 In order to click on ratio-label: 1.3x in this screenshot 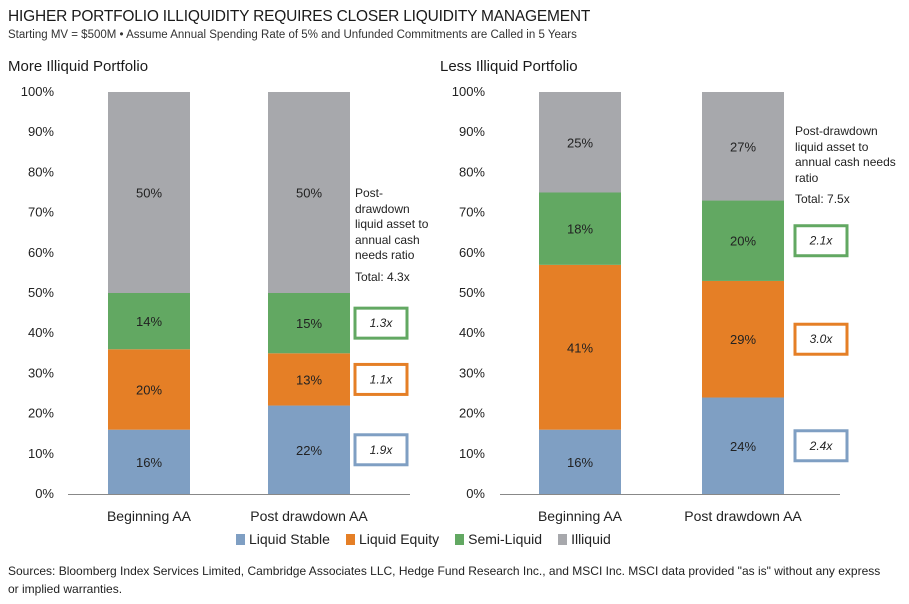, I will do `click(382, 323)`.